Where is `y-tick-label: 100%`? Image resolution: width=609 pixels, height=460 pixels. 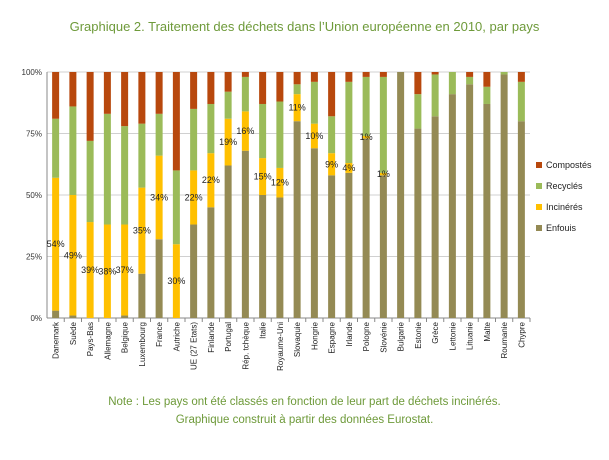 y-tick-label: 100% is located at coordinates (32, 72).